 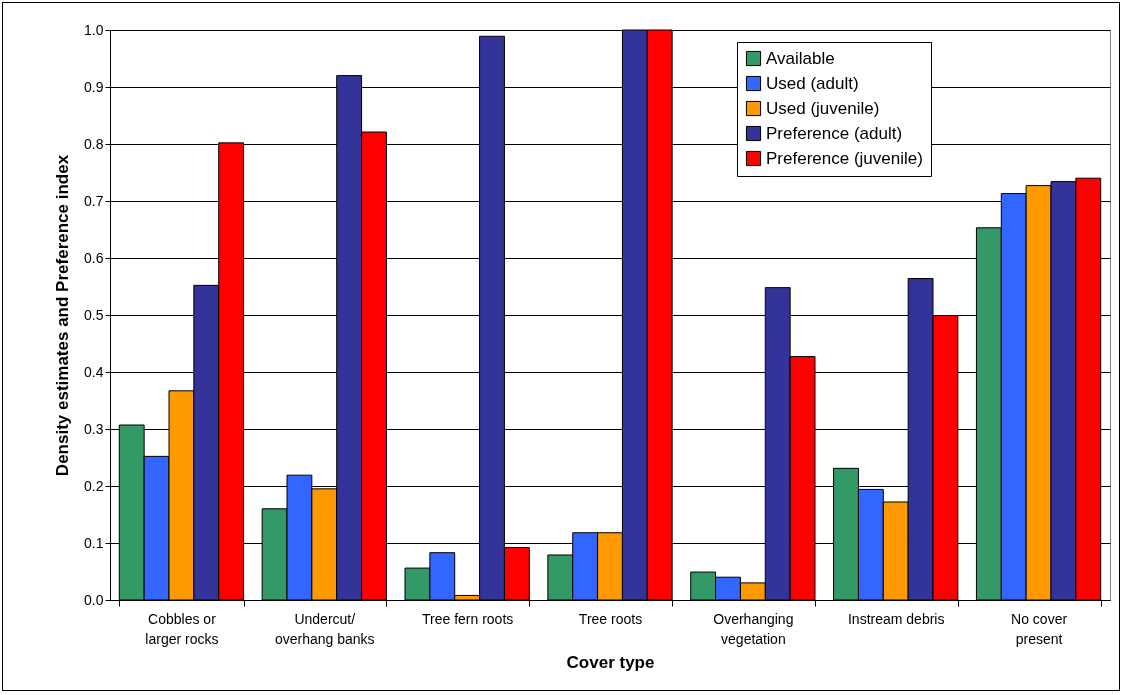 What do you see at coordinates (800, 58) in the screenshot?
I see `legend-label: Available` at bounding box center [800, 58].